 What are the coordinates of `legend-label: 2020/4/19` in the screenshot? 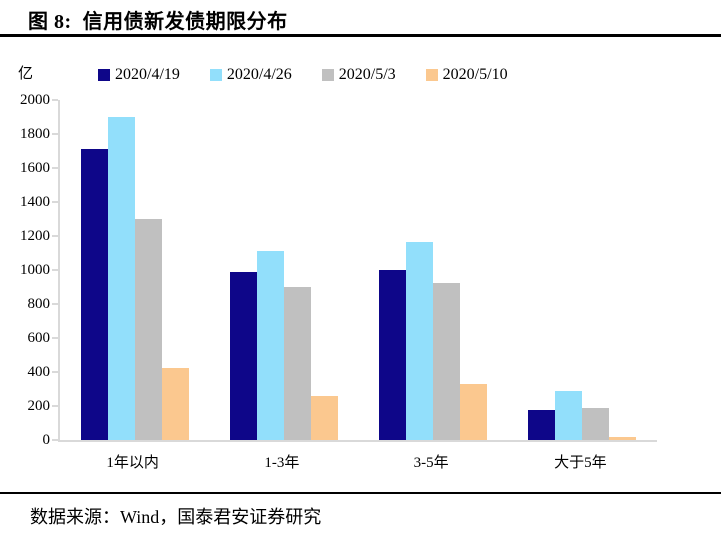 It's located at (147, 74).